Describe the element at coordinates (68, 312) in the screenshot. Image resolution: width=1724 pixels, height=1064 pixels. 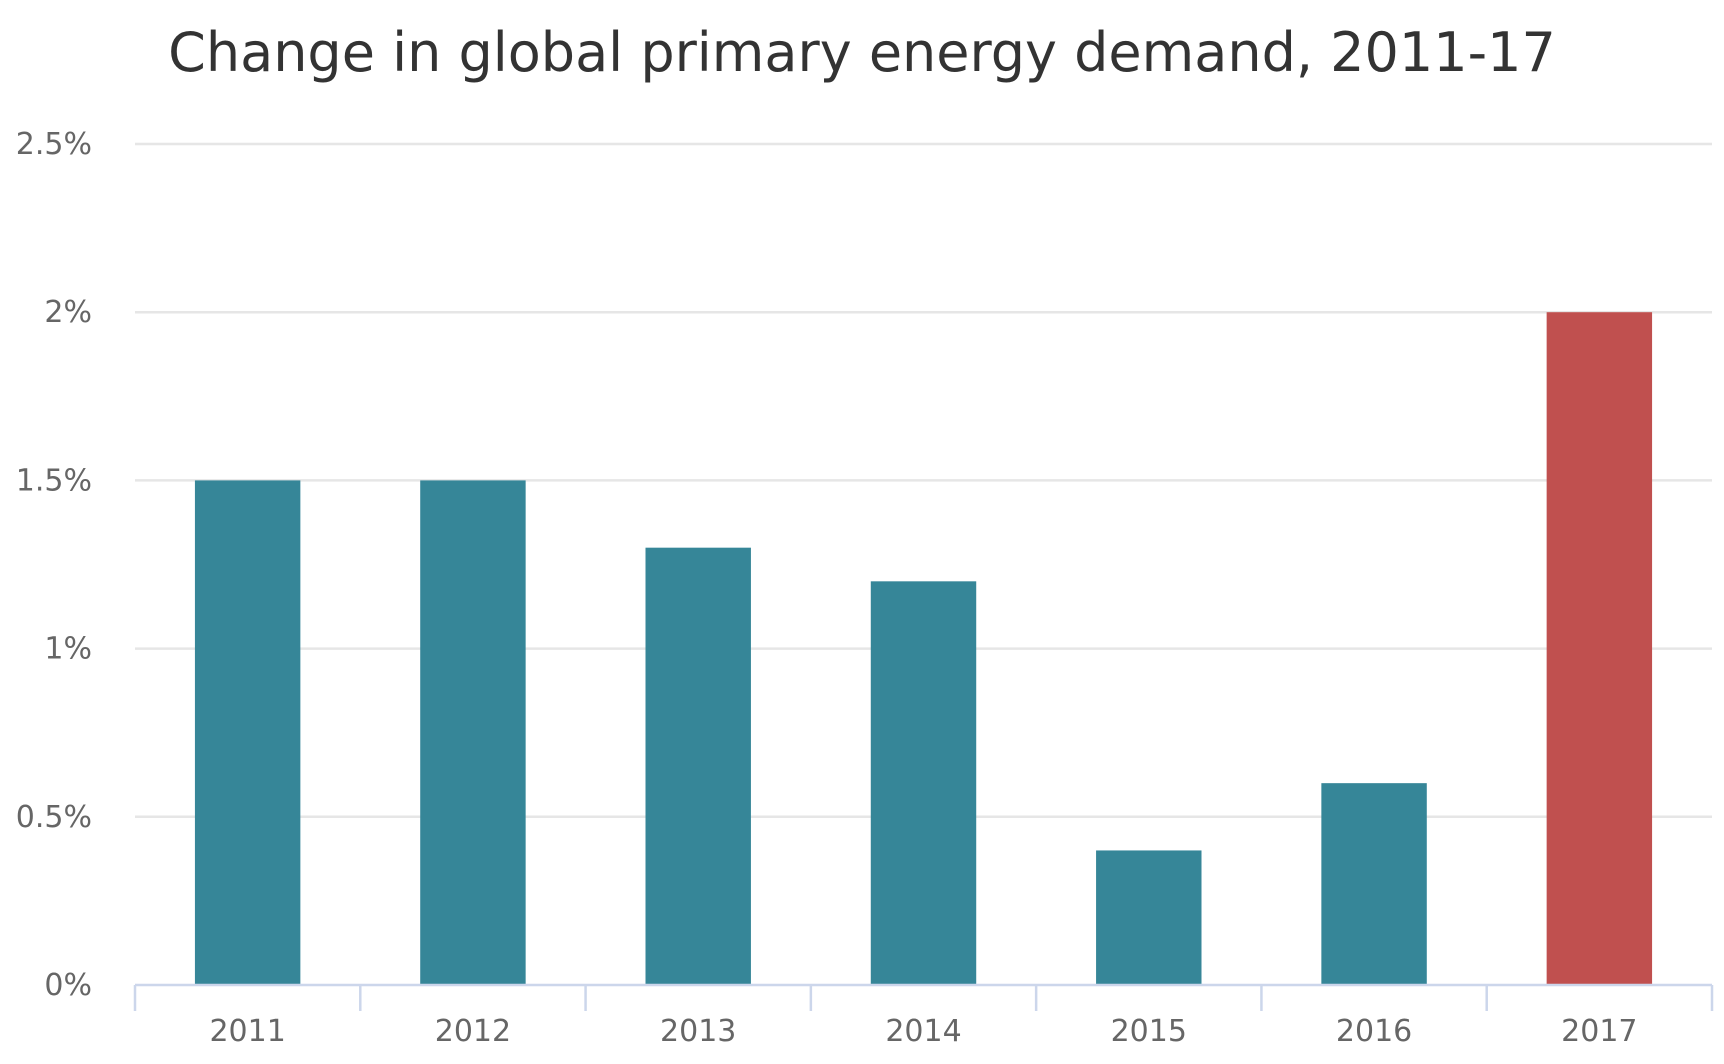
I see `y-tick-label: 2%` at that location.